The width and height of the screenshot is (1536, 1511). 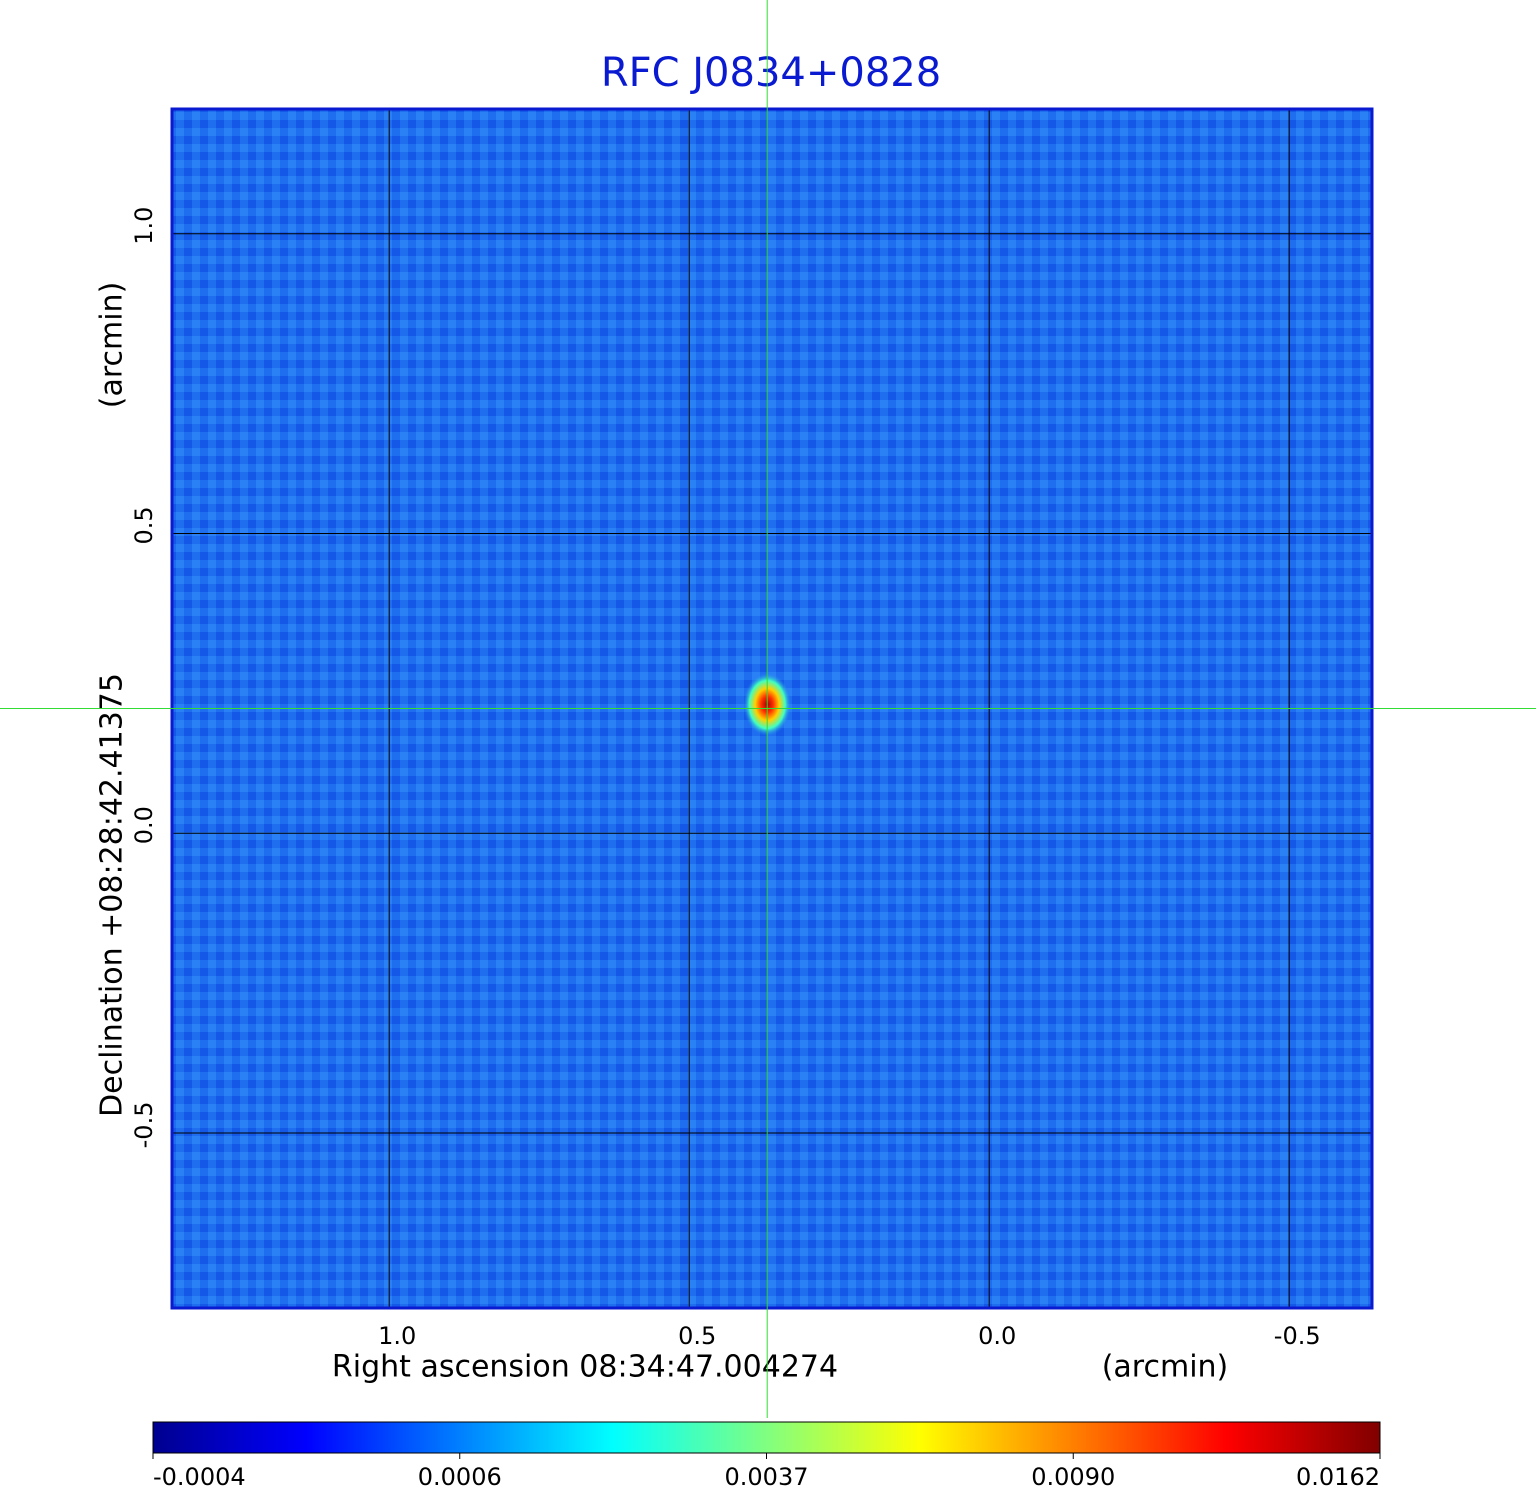 What do you see at coordinates (997, 1336) in the screenshot?
I see `x-tick-label: 0.0` at bounding box center [997, 1336].